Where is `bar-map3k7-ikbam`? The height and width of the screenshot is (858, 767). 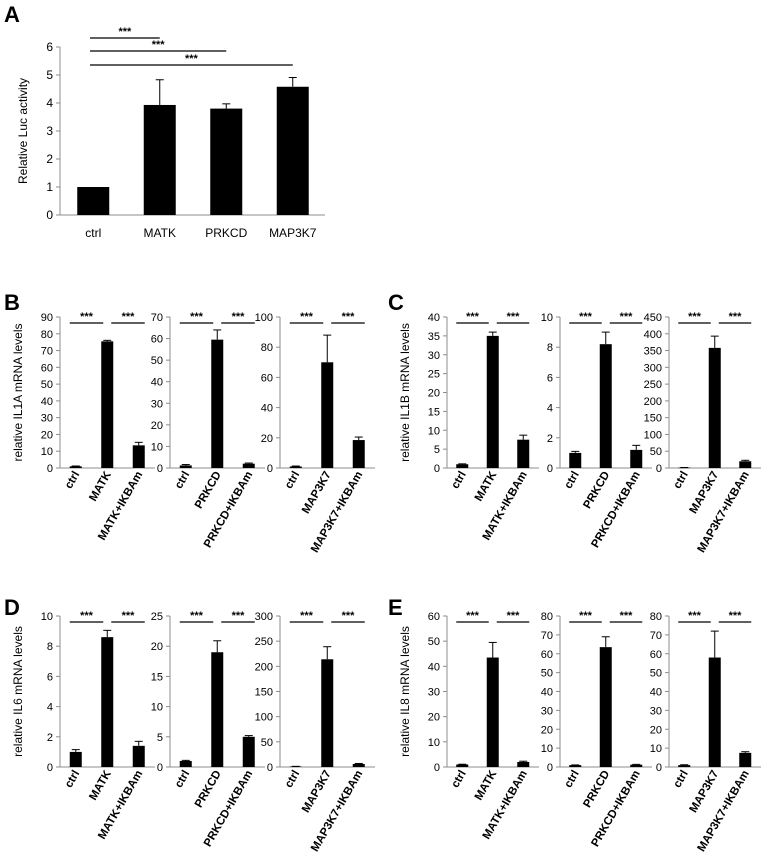 bar-map3k7-ikbam is located at coordinates (358, 454).